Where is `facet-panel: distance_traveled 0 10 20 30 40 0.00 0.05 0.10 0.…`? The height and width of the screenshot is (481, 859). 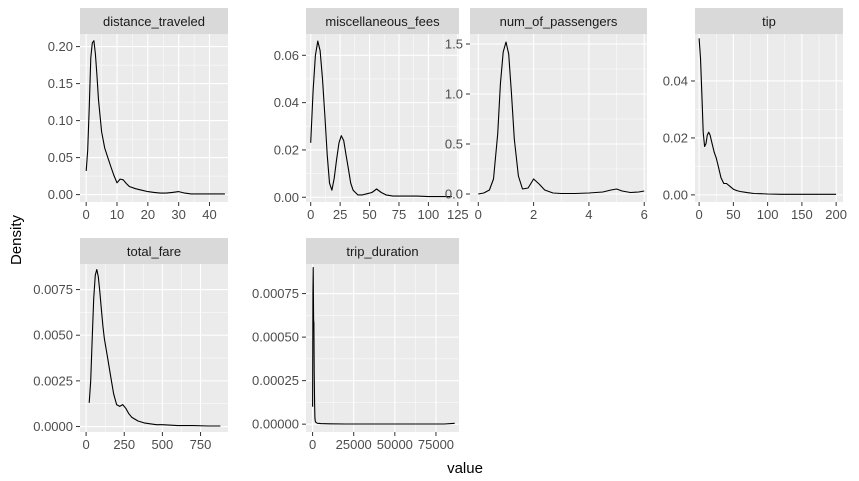
facet-panel: distance_traveled 0 10 20 30 40 0.00 0.05 0.10 0.… is located at coordinates (138, 115).